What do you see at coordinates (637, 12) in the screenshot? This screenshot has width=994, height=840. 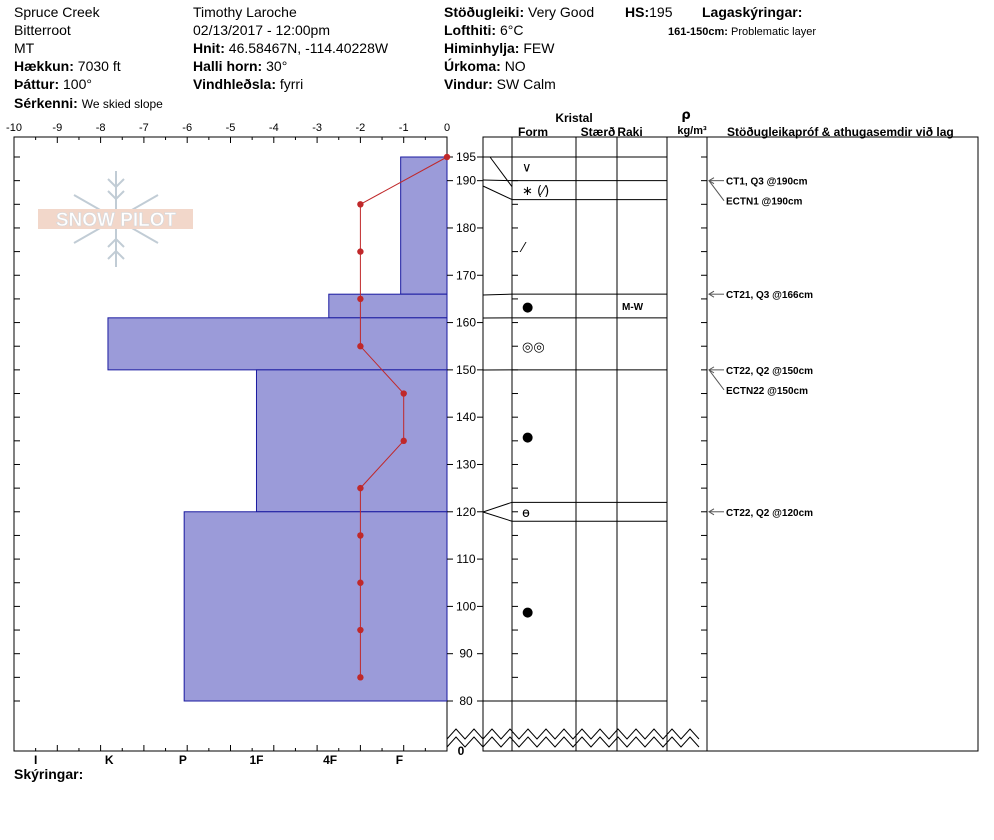 I see `hs-label: HS:` at bounding box center [637, 12].